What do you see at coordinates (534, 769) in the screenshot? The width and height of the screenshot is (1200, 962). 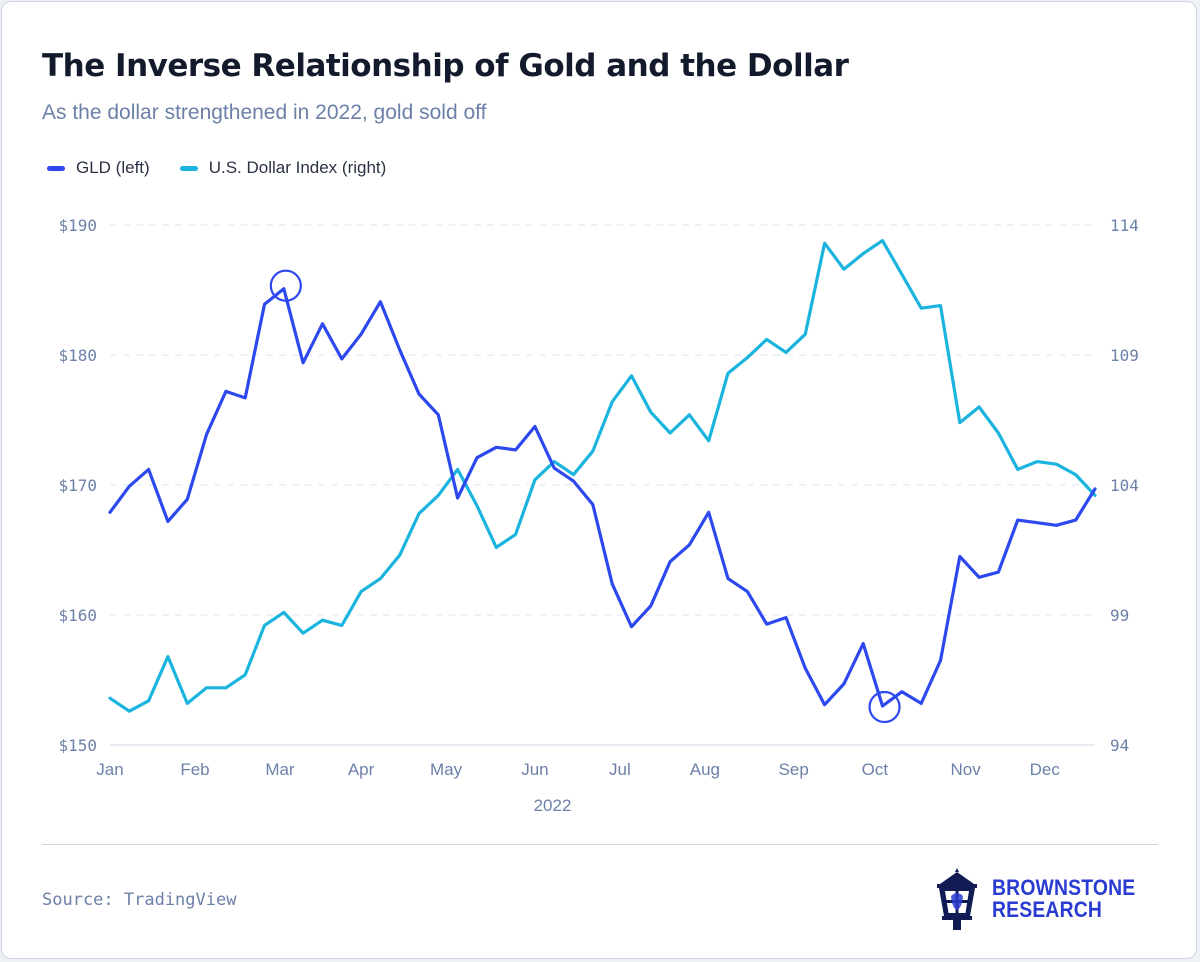 I see `x-tick-label: Jun` at bounding box center [534, 769].